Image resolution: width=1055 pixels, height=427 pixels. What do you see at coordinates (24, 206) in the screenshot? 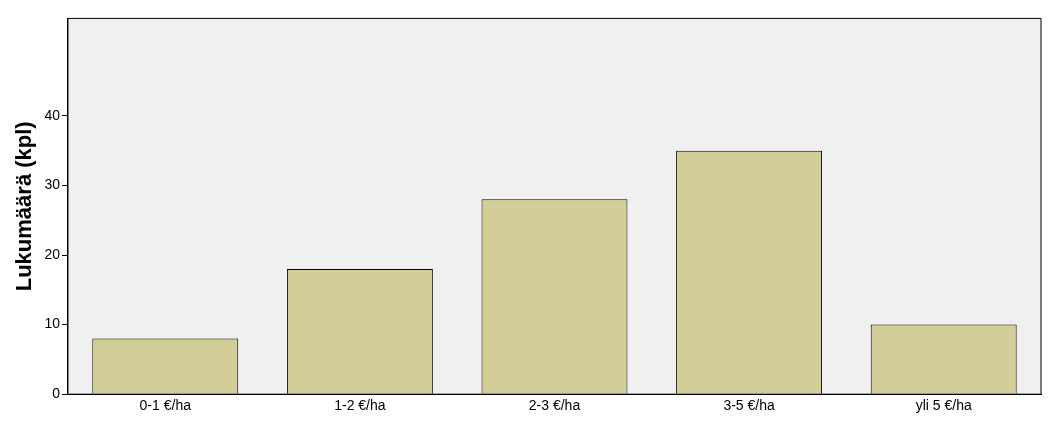
I see `y-axis-title: Lukumäärä (kpl)` at bounding box center [24, 206].